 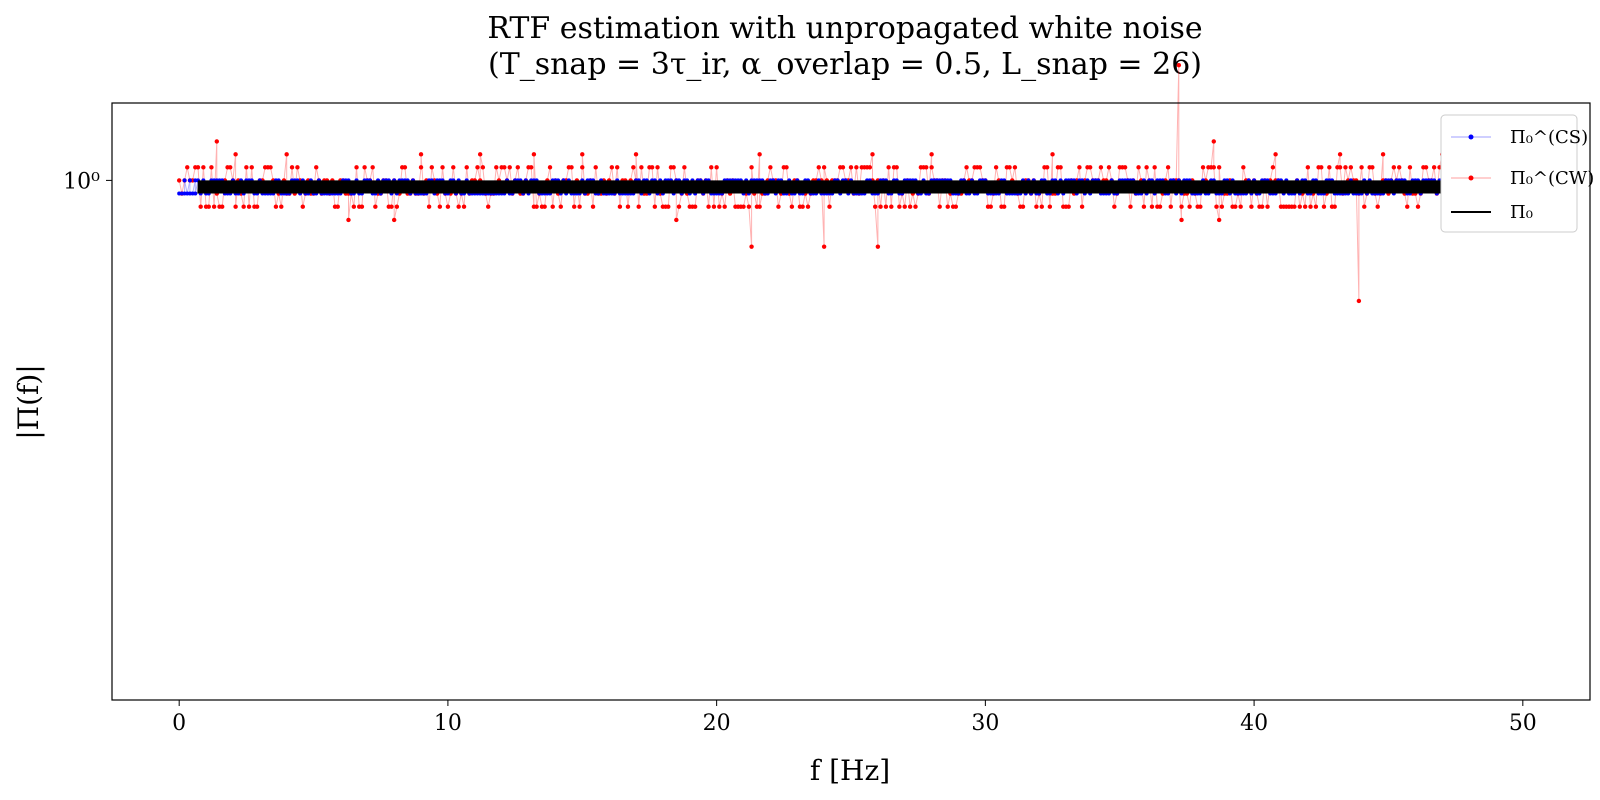 I want to click on legend-marker-cs, so click(x=1471, y=137).